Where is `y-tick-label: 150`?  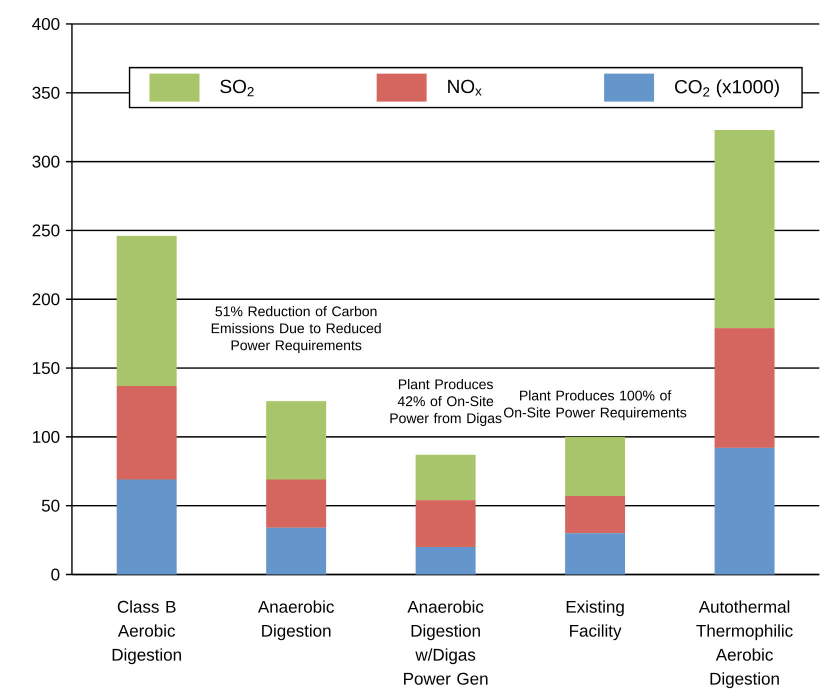
y-tick-label: 150 is located at coordinates (46, 368).